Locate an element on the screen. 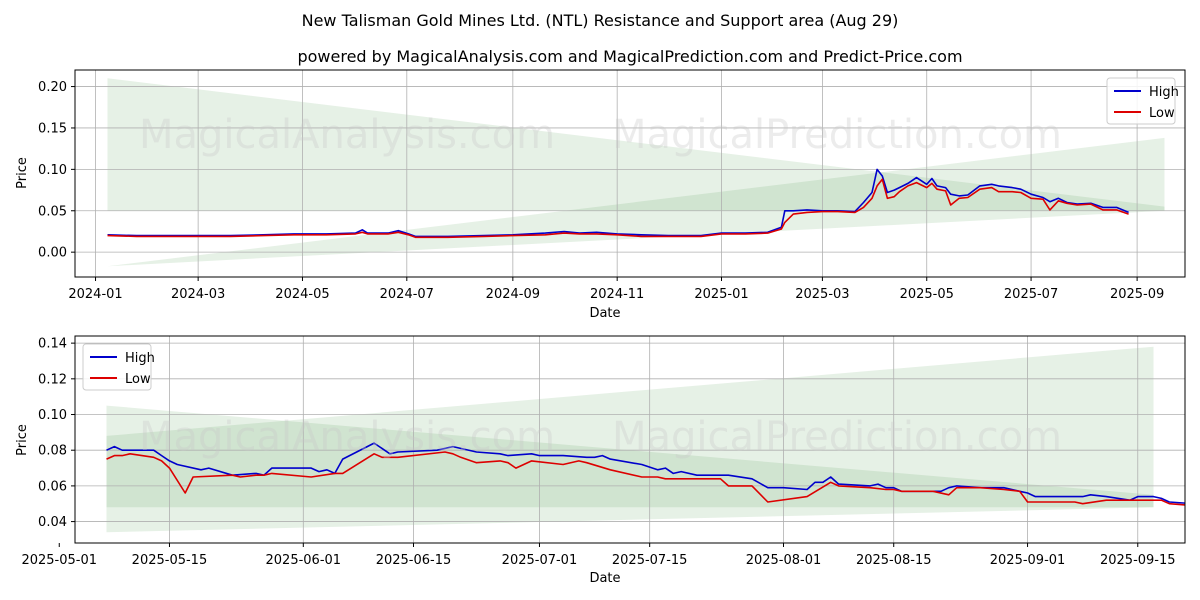 The image size is (1200, 600). x-tick-label: 2025-09-15 is located at coordinates (1138, 560).